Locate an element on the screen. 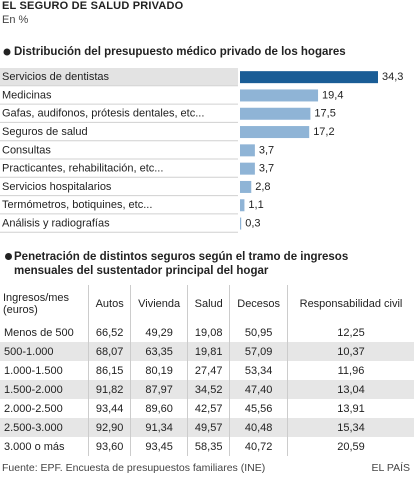 This screenshot has height=480, width=414. bullet is located at coordinates (7, 52).